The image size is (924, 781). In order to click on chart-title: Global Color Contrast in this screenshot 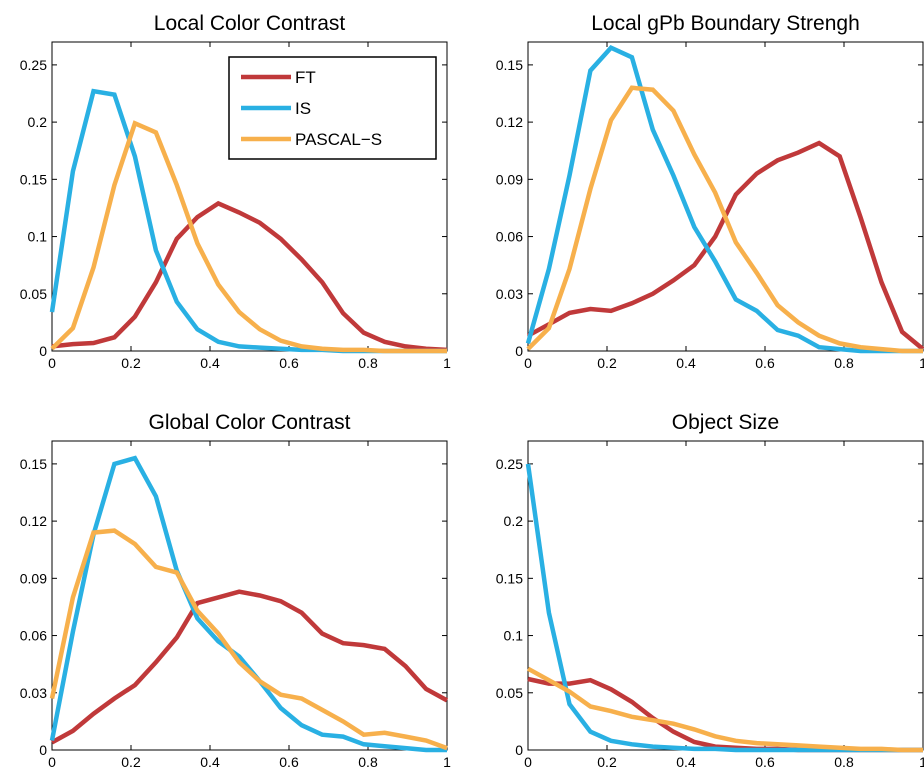, I will do `click(250, 422)`.